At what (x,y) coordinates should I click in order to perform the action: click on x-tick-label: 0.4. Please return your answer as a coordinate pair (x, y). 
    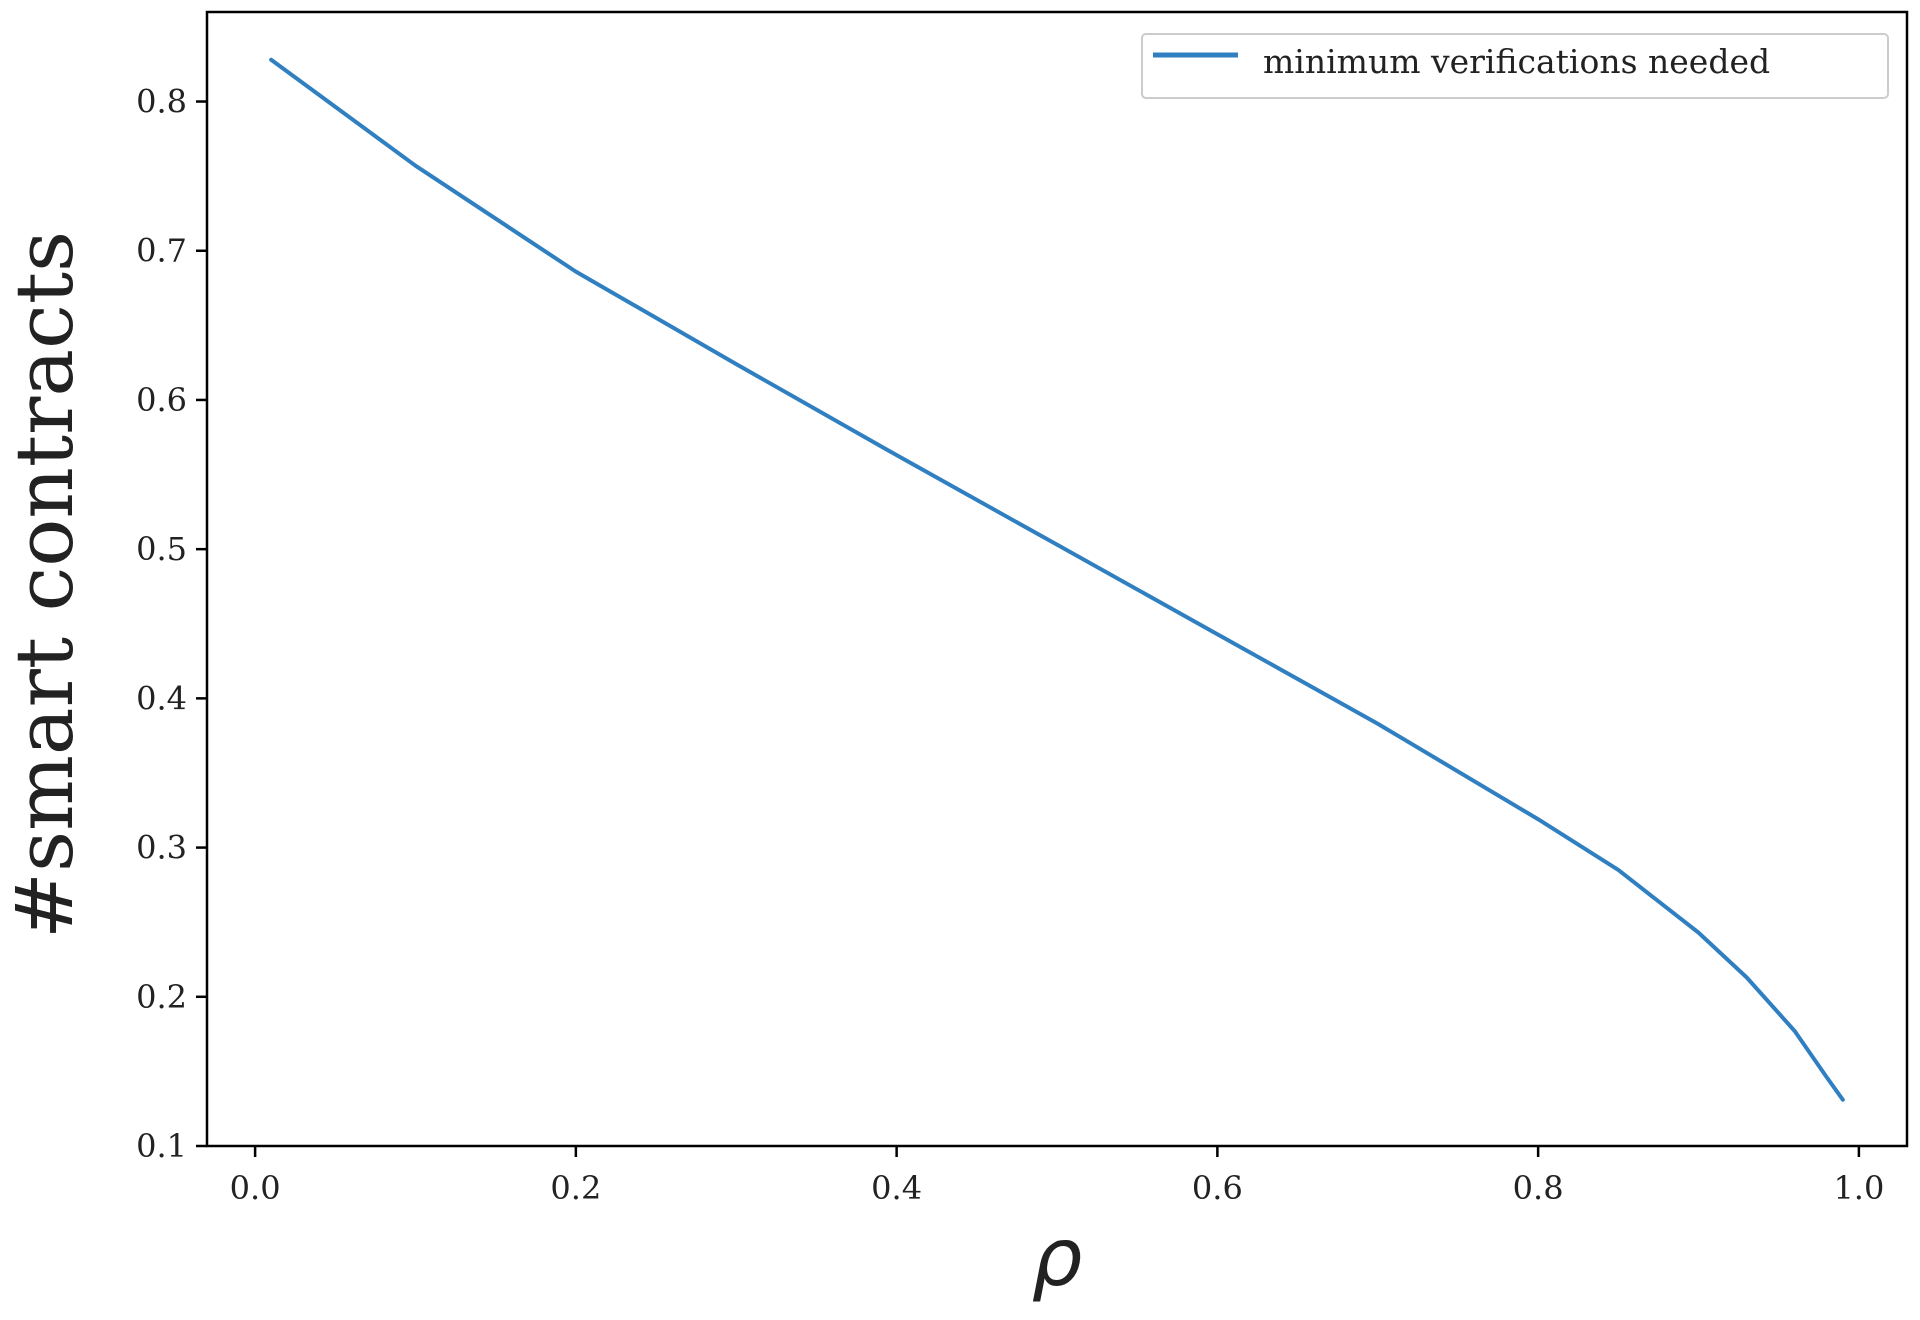
    Looking at the image, I should click on (896, 1188).